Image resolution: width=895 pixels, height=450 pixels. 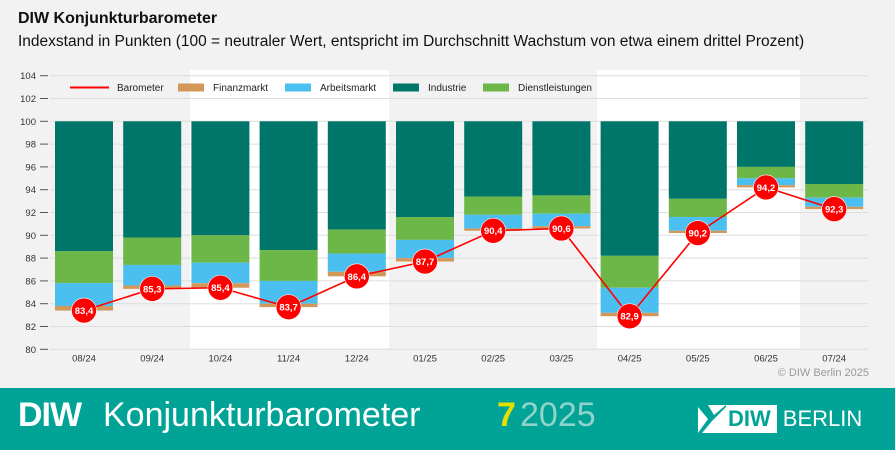 What do you see at coordinates (562, 358) in the screenshot?
I see `x-tick-label: 03/25` at bounding box center [562, 358].